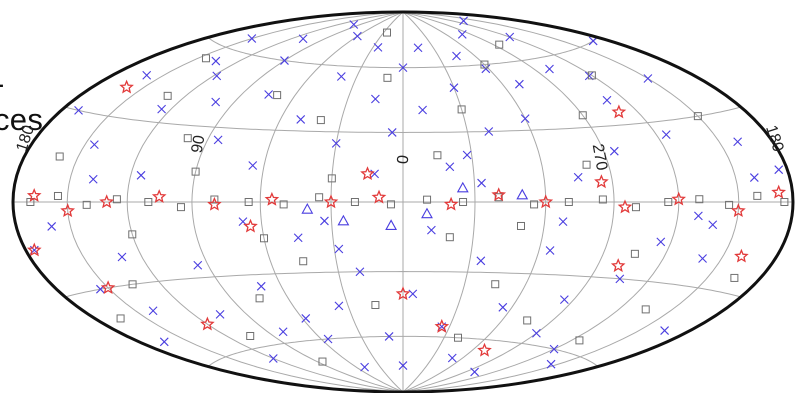 This screenshot has height=393, width=806. I want to click on longitude-tick-labels: 180 90 0 270 180, so click(400, 147).